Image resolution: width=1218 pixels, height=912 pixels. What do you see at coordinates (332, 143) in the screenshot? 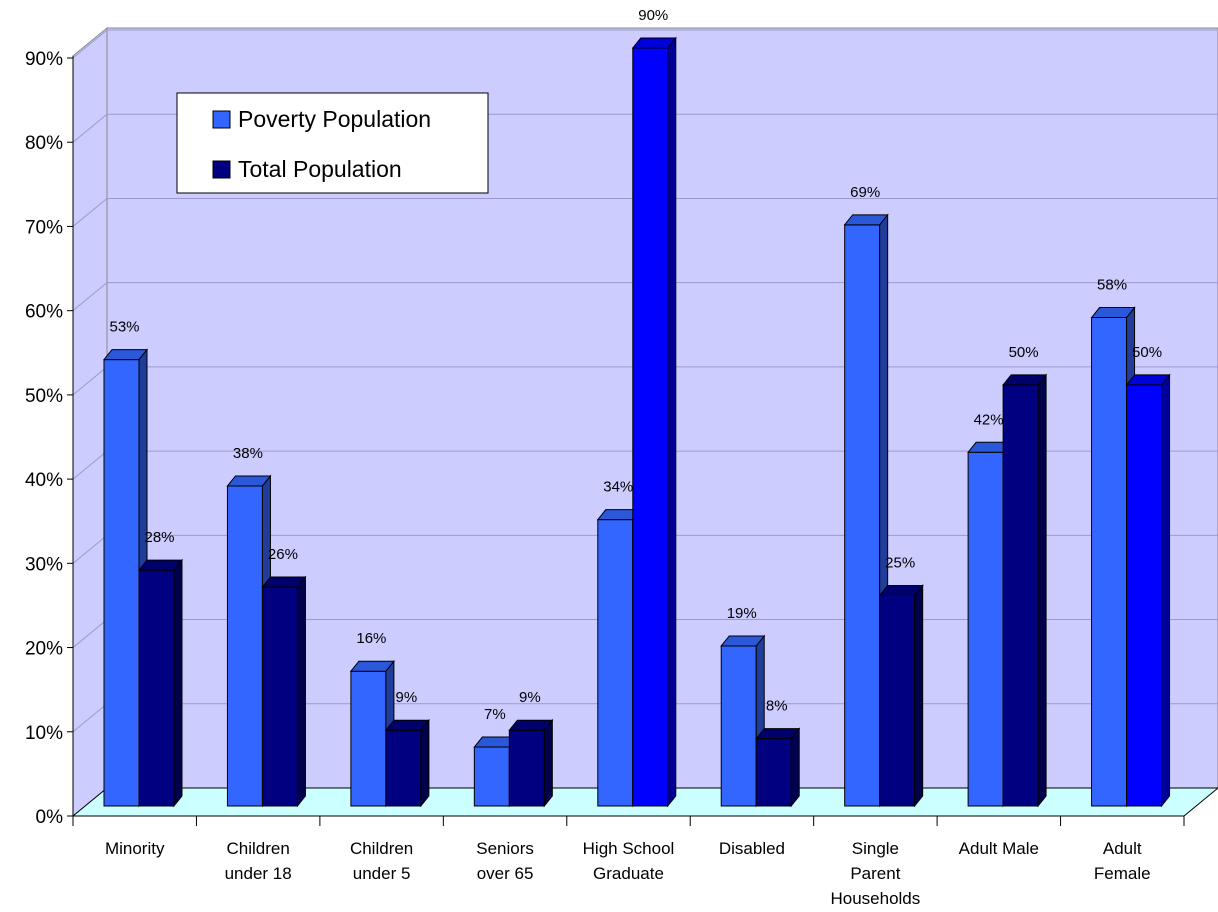
I see `legend: Poverty Population Total Population` at bounding box center [332, 143].